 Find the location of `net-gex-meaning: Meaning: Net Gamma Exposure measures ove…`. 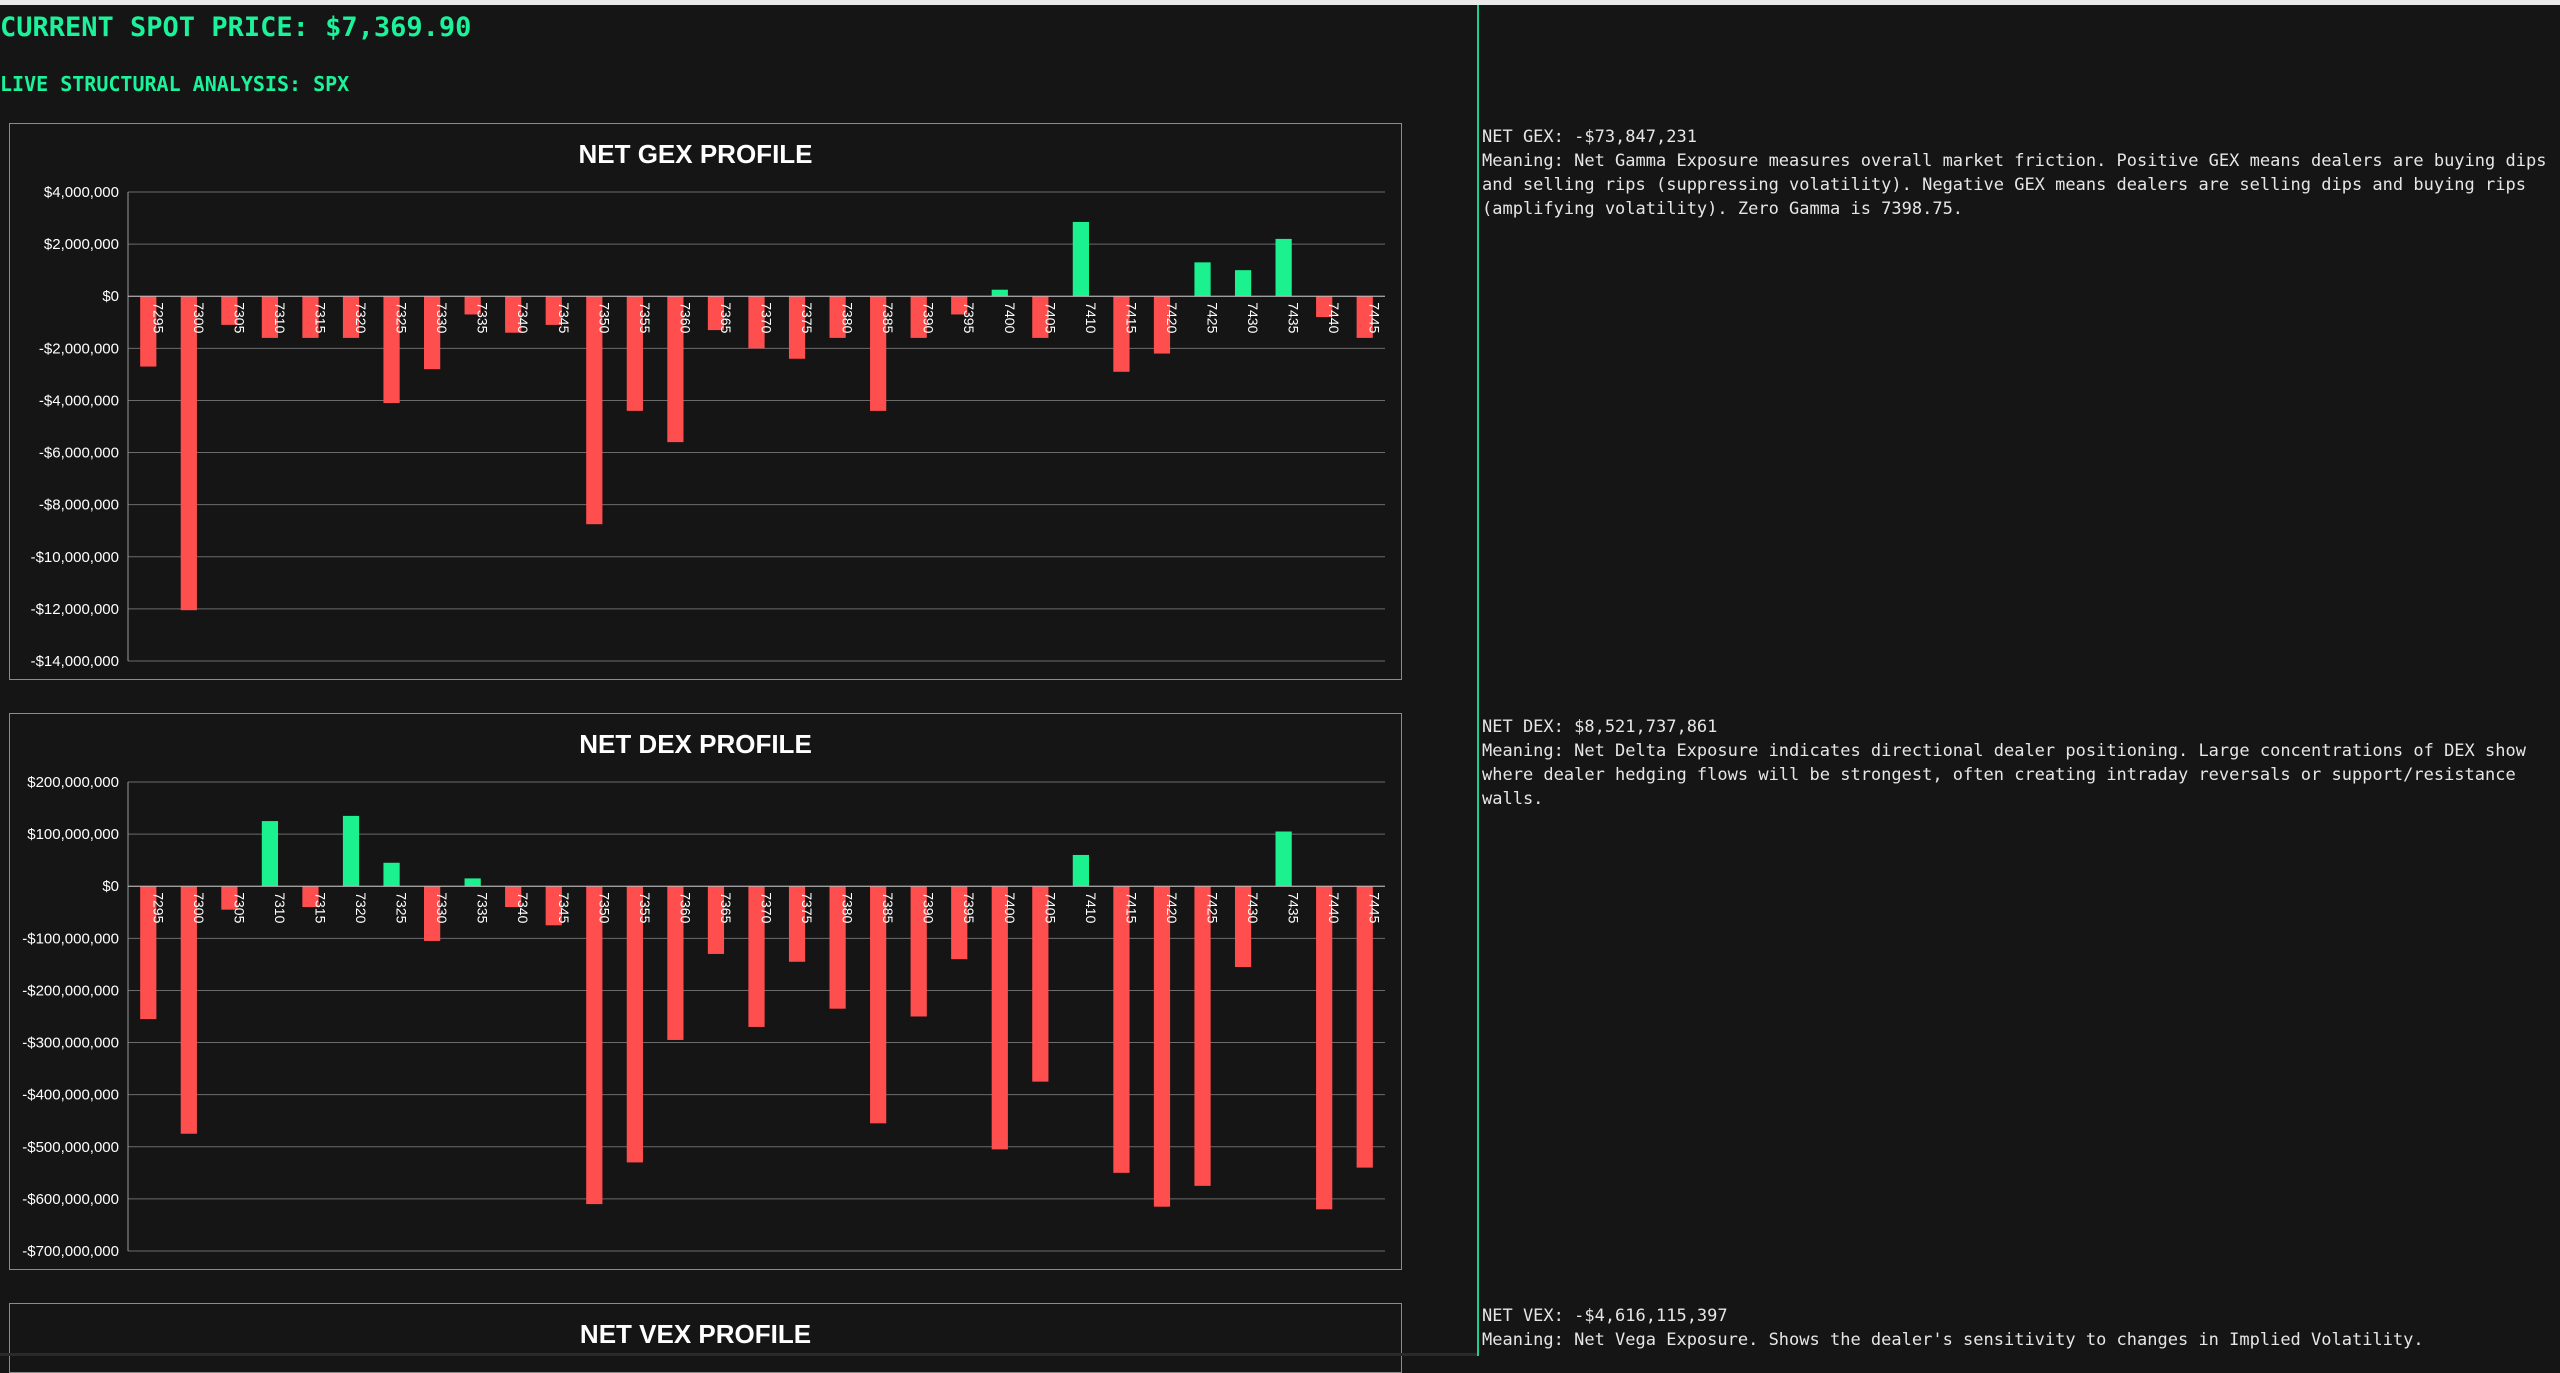

net-gex-meaning: Meaning: Net Gamma Exposure measures ove… is located at coordinates (2014, 185).